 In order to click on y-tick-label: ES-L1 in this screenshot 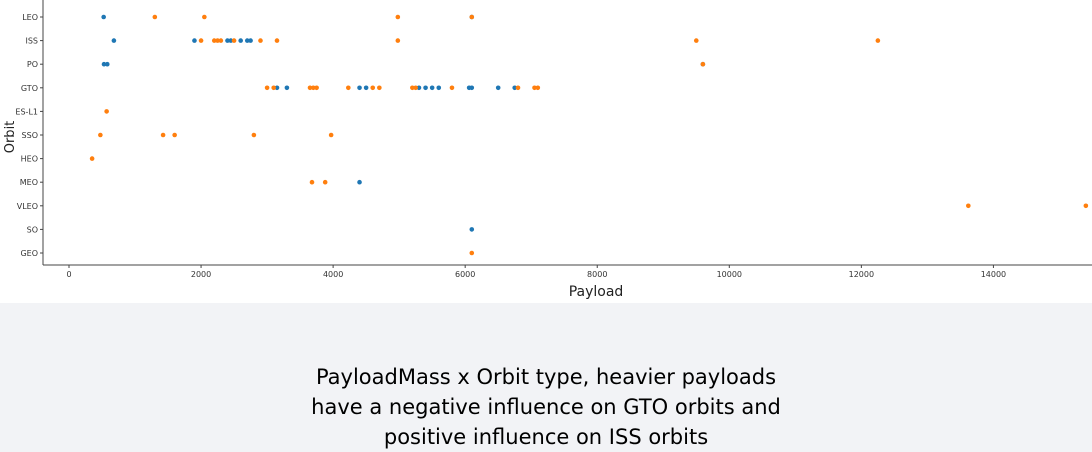, I will do `click(26, 111)`.